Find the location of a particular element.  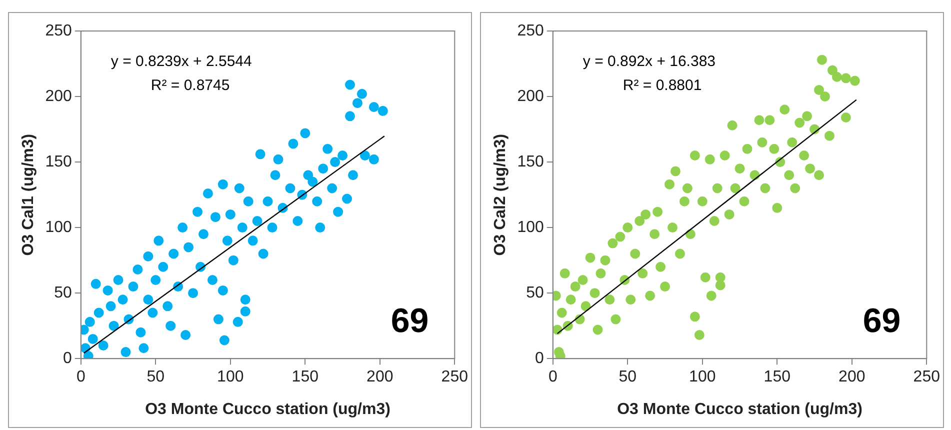

annotation: y = 0.892x + 16.383 is located at coordinates (649, 61).